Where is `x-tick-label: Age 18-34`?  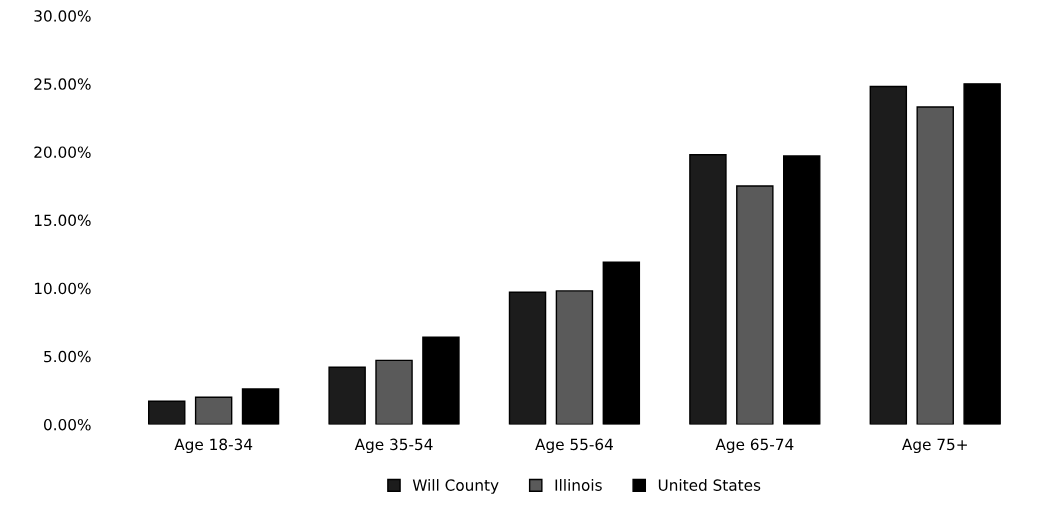
x-tick-label: Age 18-34 is located at coordinates (213, 446).